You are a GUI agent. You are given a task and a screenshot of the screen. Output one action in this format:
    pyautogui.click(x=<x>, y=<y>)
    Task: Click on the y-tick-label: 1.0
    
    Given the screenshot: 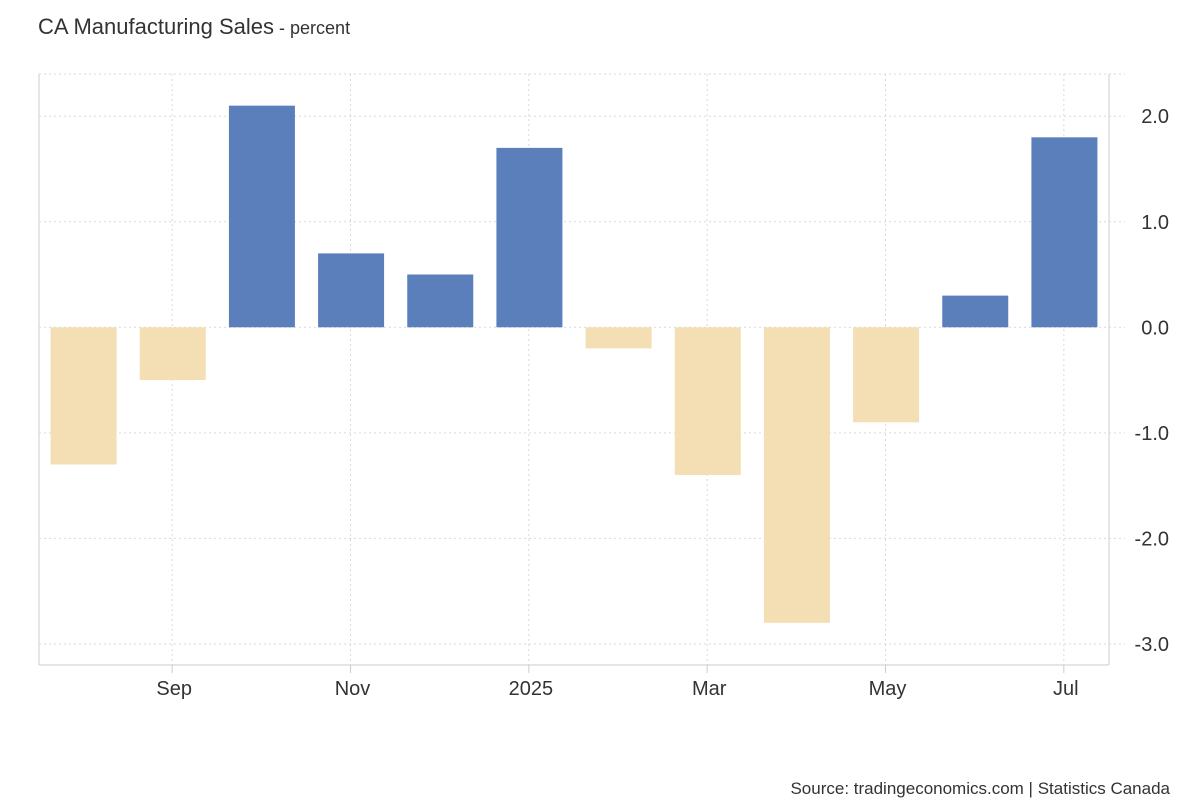 What is the action you would take?
    pyautogui.click(x=1155, y=223)
    